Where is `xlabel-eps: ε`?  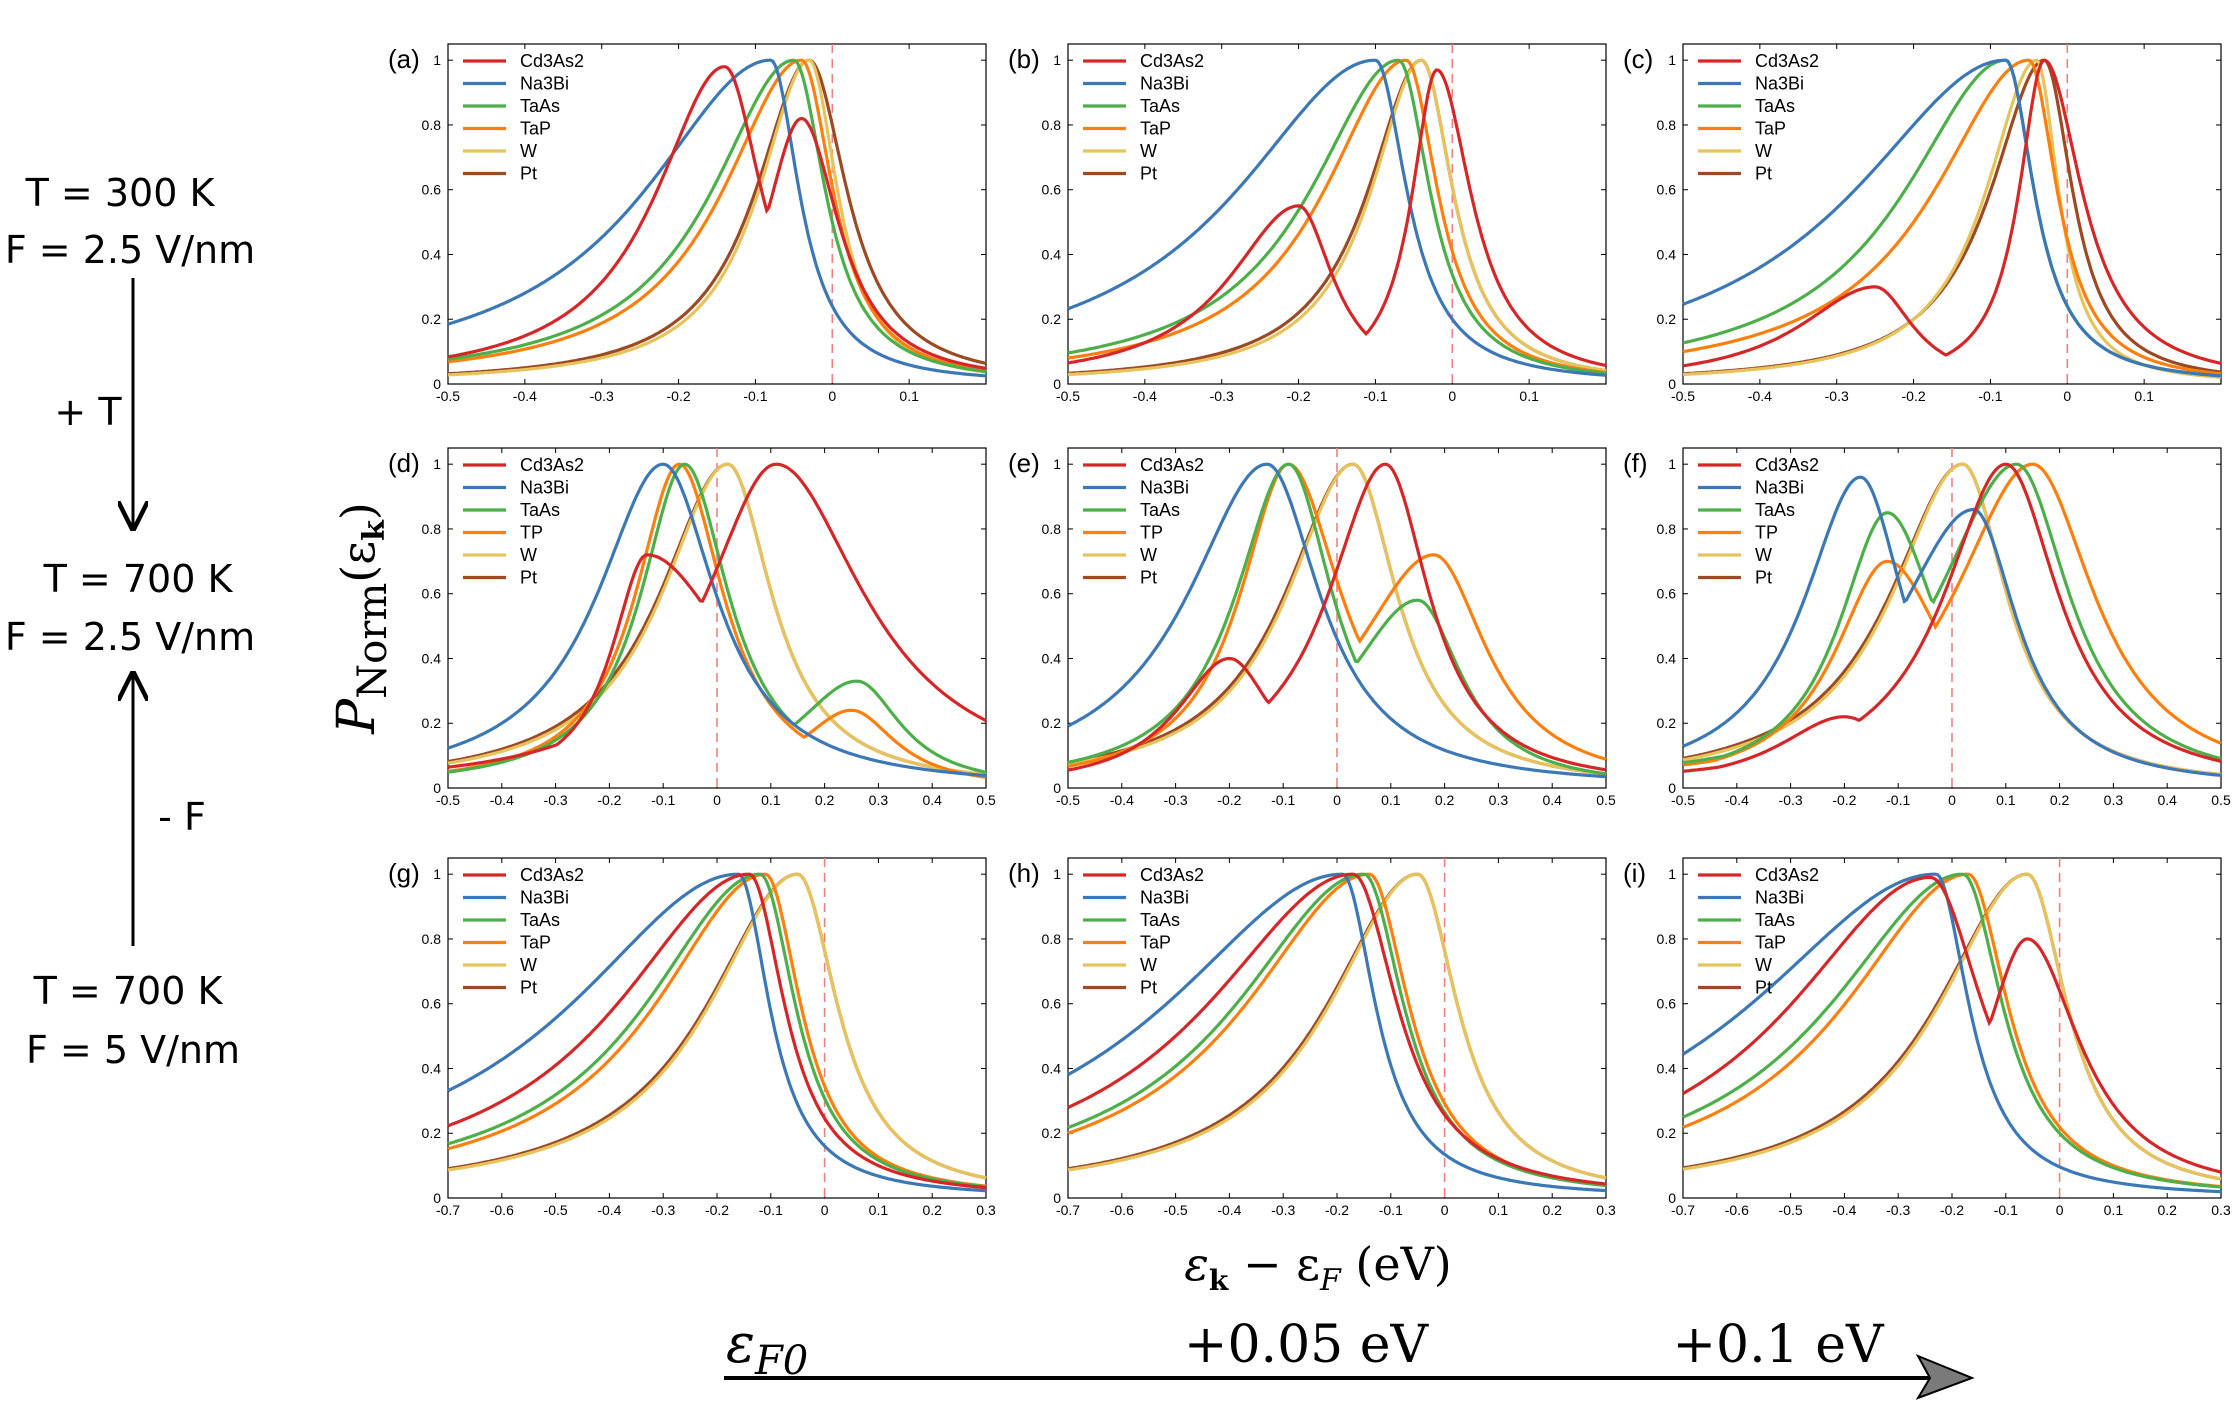 xlabel-eps: ε is located at coordinates (1196, 1264).